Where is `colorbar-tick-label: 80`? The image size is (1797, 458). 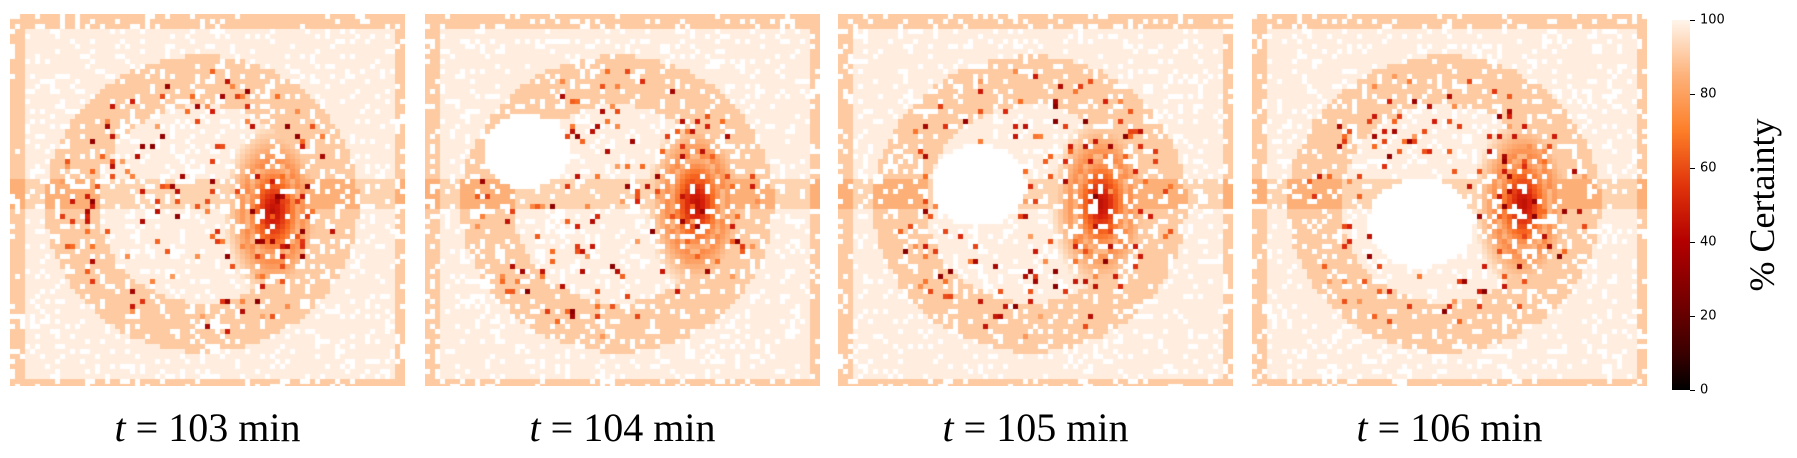 colorbar-tick-label: 80 is located at coordinates (1708, 94).